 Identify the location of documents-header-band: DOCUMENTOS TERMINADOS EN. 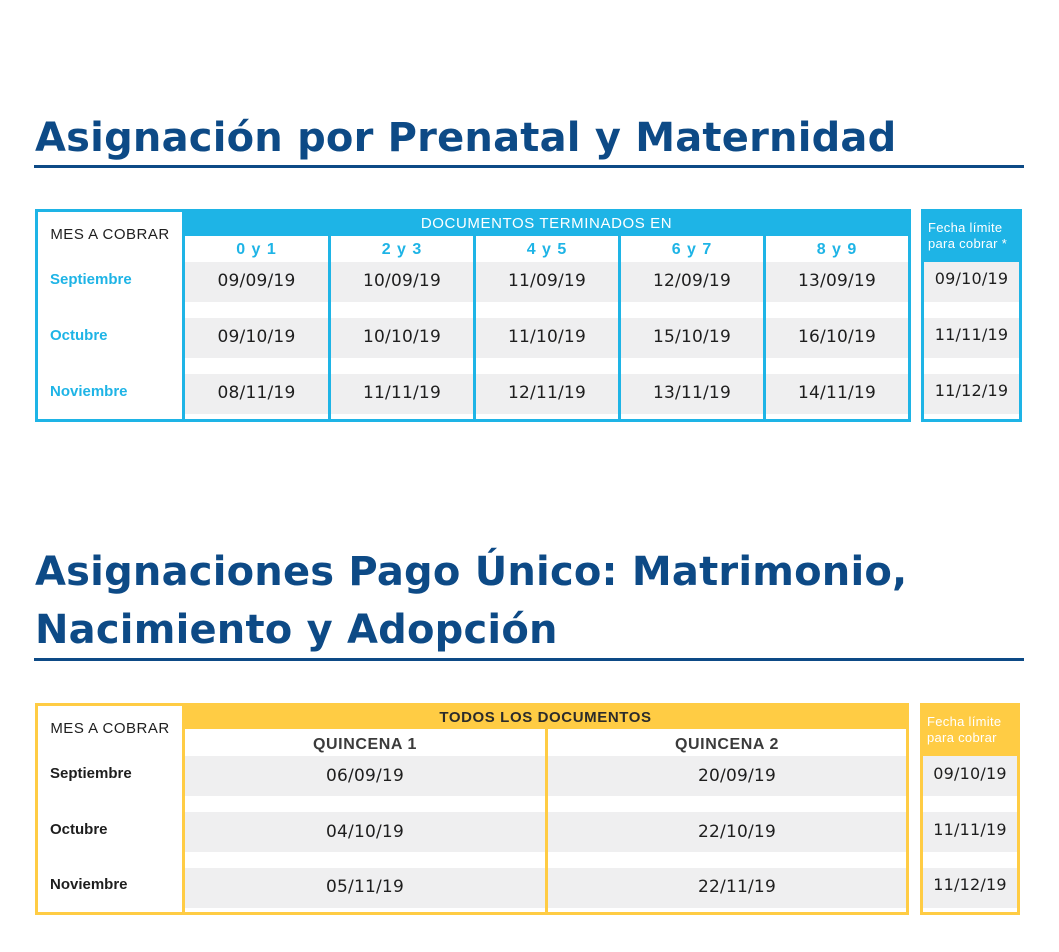
(546, 224).